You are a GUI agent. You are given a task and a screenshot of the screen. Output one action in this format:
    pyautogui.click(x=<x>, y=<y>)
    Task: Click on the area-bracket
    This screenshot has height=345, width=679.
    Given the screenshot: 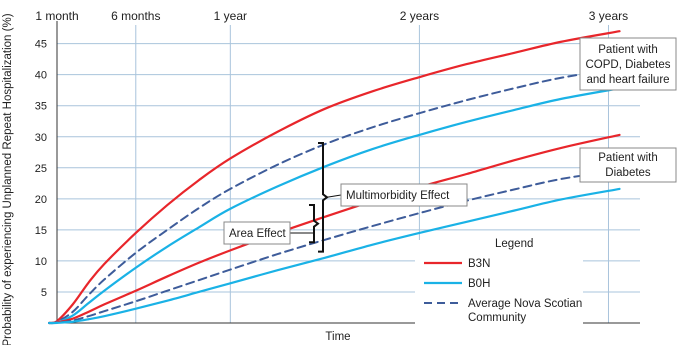 What is the action you would take?
    pyautogui.click(x=314, y=224)
    